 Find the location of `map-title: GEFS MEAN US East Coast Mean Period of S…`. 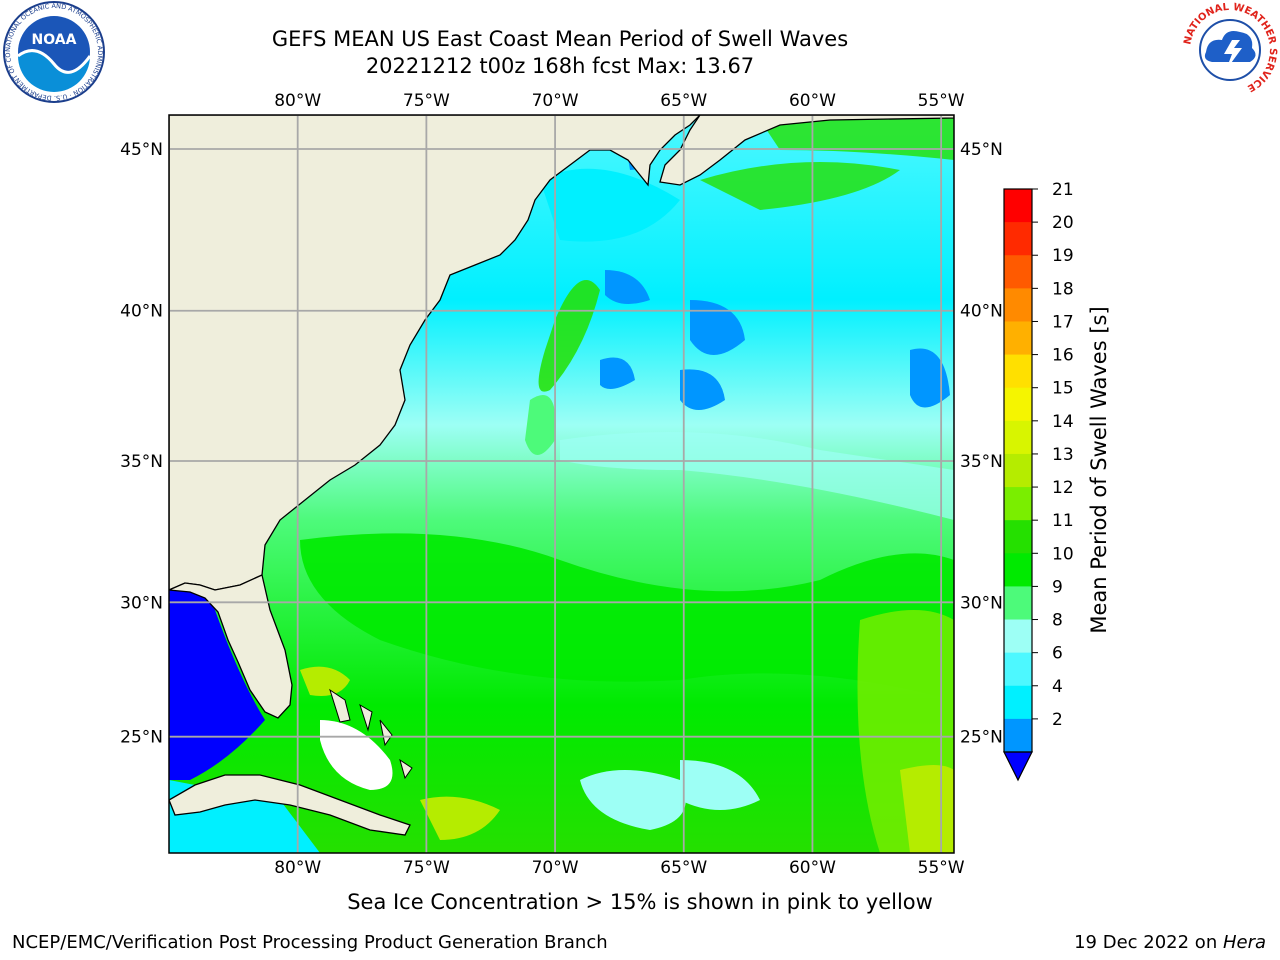

map-title: GEFS MEAN US East Coast Mean Period of S… is located at coordinates (560, 39).